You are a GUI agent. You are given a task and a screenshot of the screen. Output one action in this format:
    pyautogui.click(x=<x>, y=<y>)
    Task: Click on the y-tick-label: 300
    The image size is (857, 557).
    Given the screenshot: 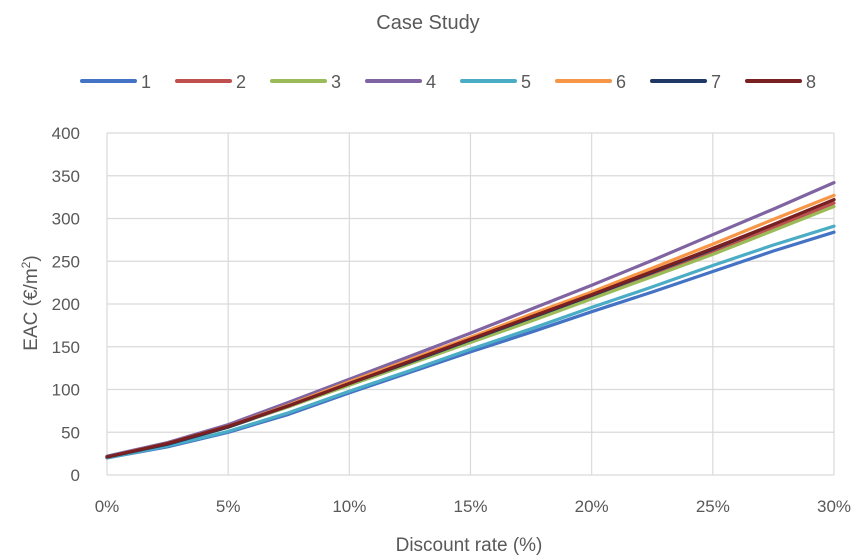 What is the action you would take?
    pyautogui.click(x=66, y=219)
    